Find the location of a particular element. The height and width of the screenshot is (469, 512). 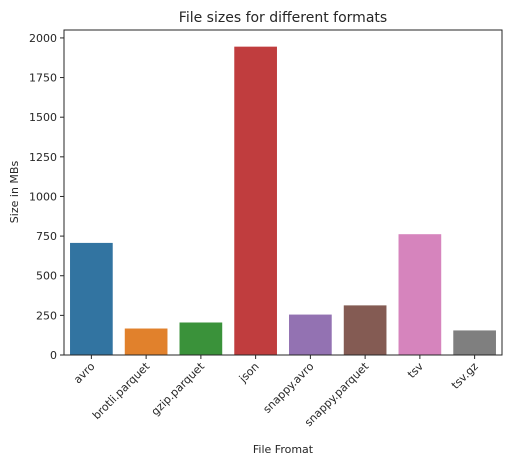

bar-tsv is located at coordinates (420, 294).